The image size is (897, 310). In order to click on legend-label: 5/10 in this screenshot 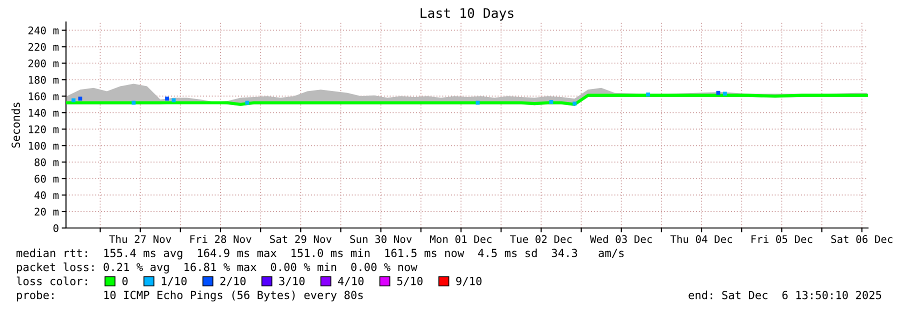, I will do `click(410, 281)`.